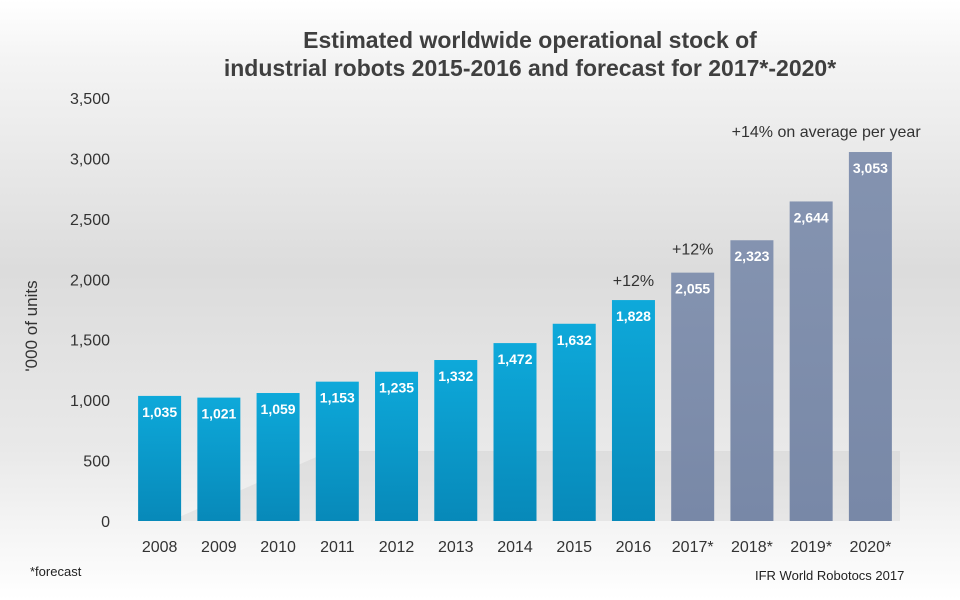  What do you see at coordinates (574, 340) in the screenshot?
I see `bar-value-label: 1,632` at bounding box center [574, 340].